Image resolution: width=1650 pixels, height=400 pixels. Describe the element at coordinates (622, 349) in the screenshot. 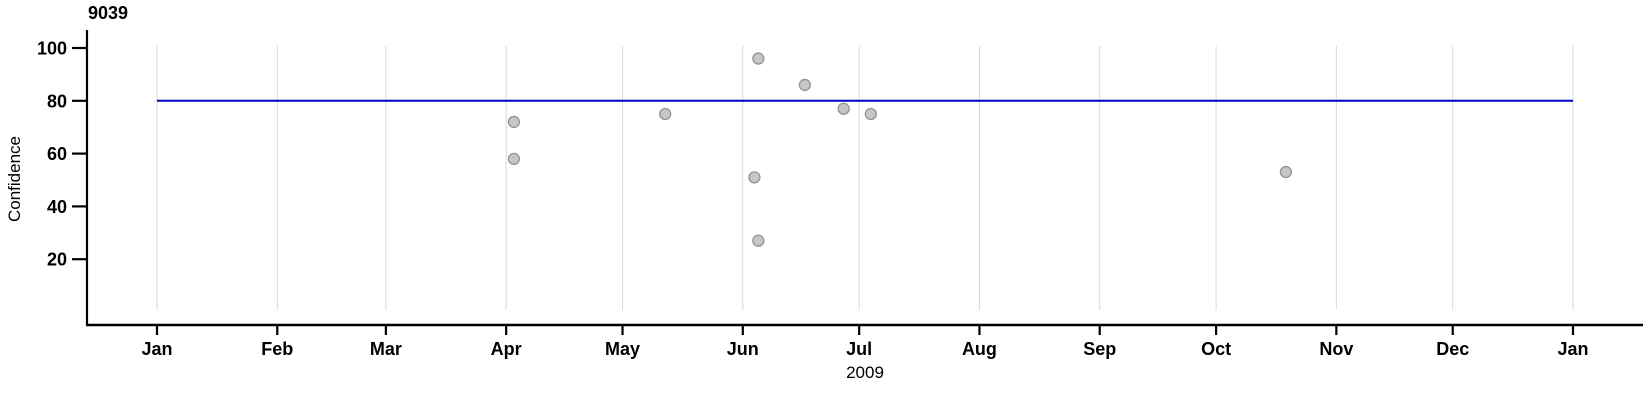

I see `x-tick-label: May` at that location.